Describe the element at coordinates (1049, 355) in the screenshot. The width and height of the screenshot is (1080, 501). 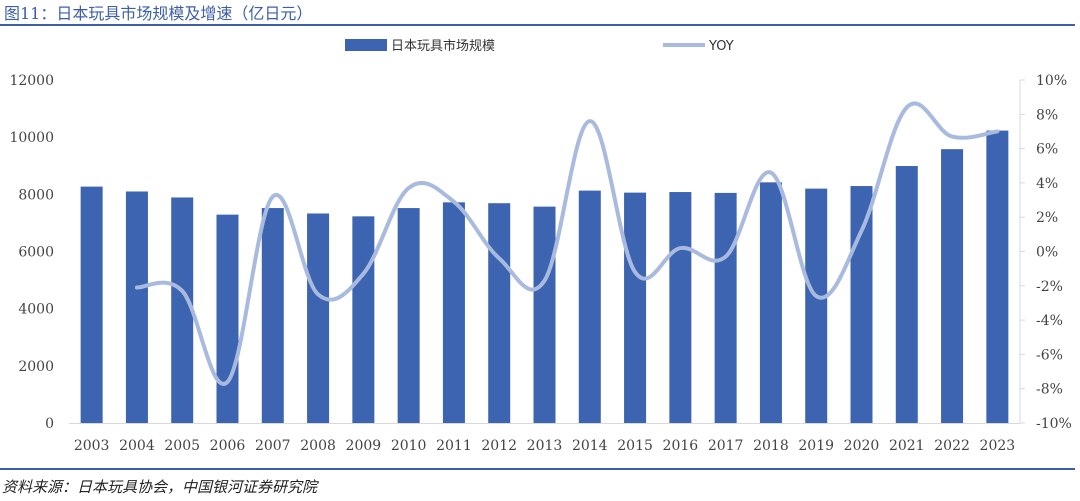
I see `right-tick-label: -6%` at that location.